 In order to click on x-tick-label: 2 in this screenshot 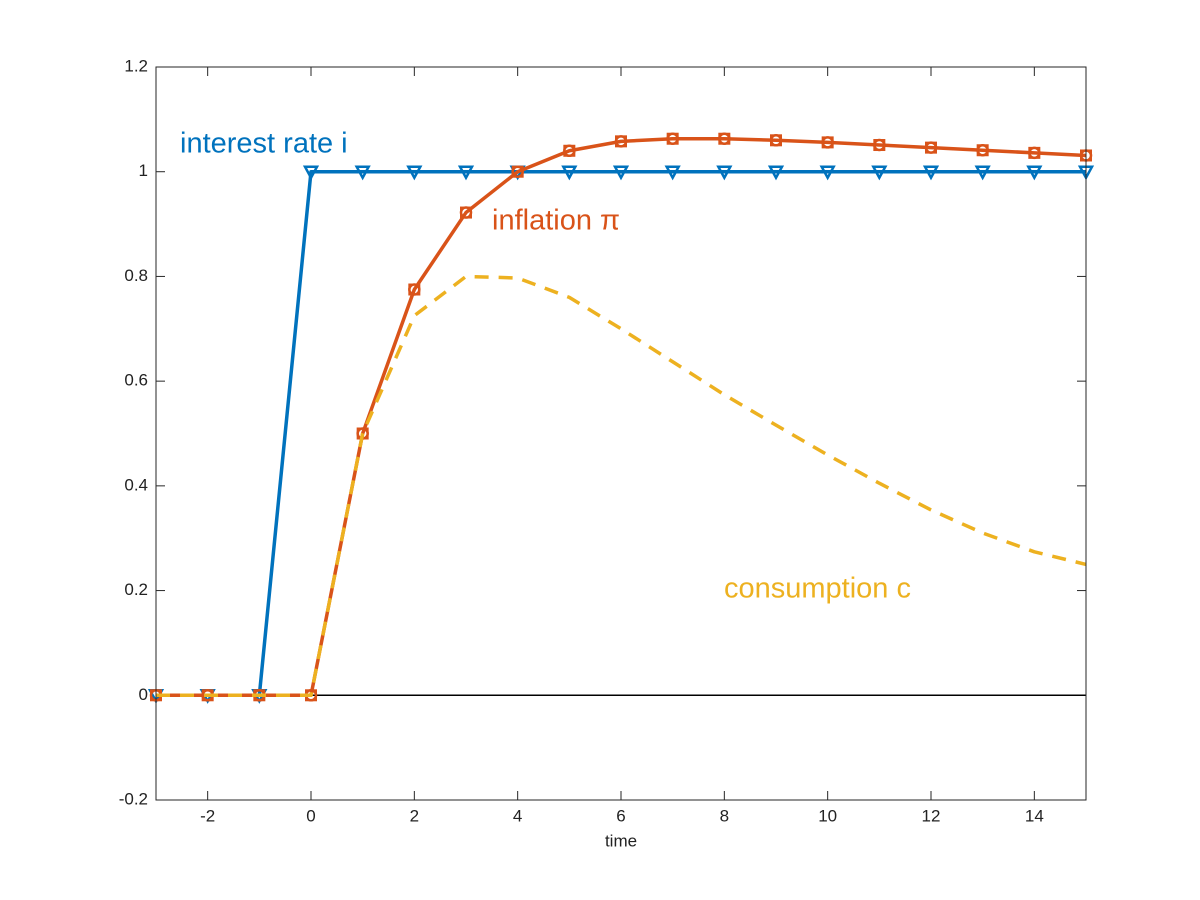, I will do `click(414, 815)`.